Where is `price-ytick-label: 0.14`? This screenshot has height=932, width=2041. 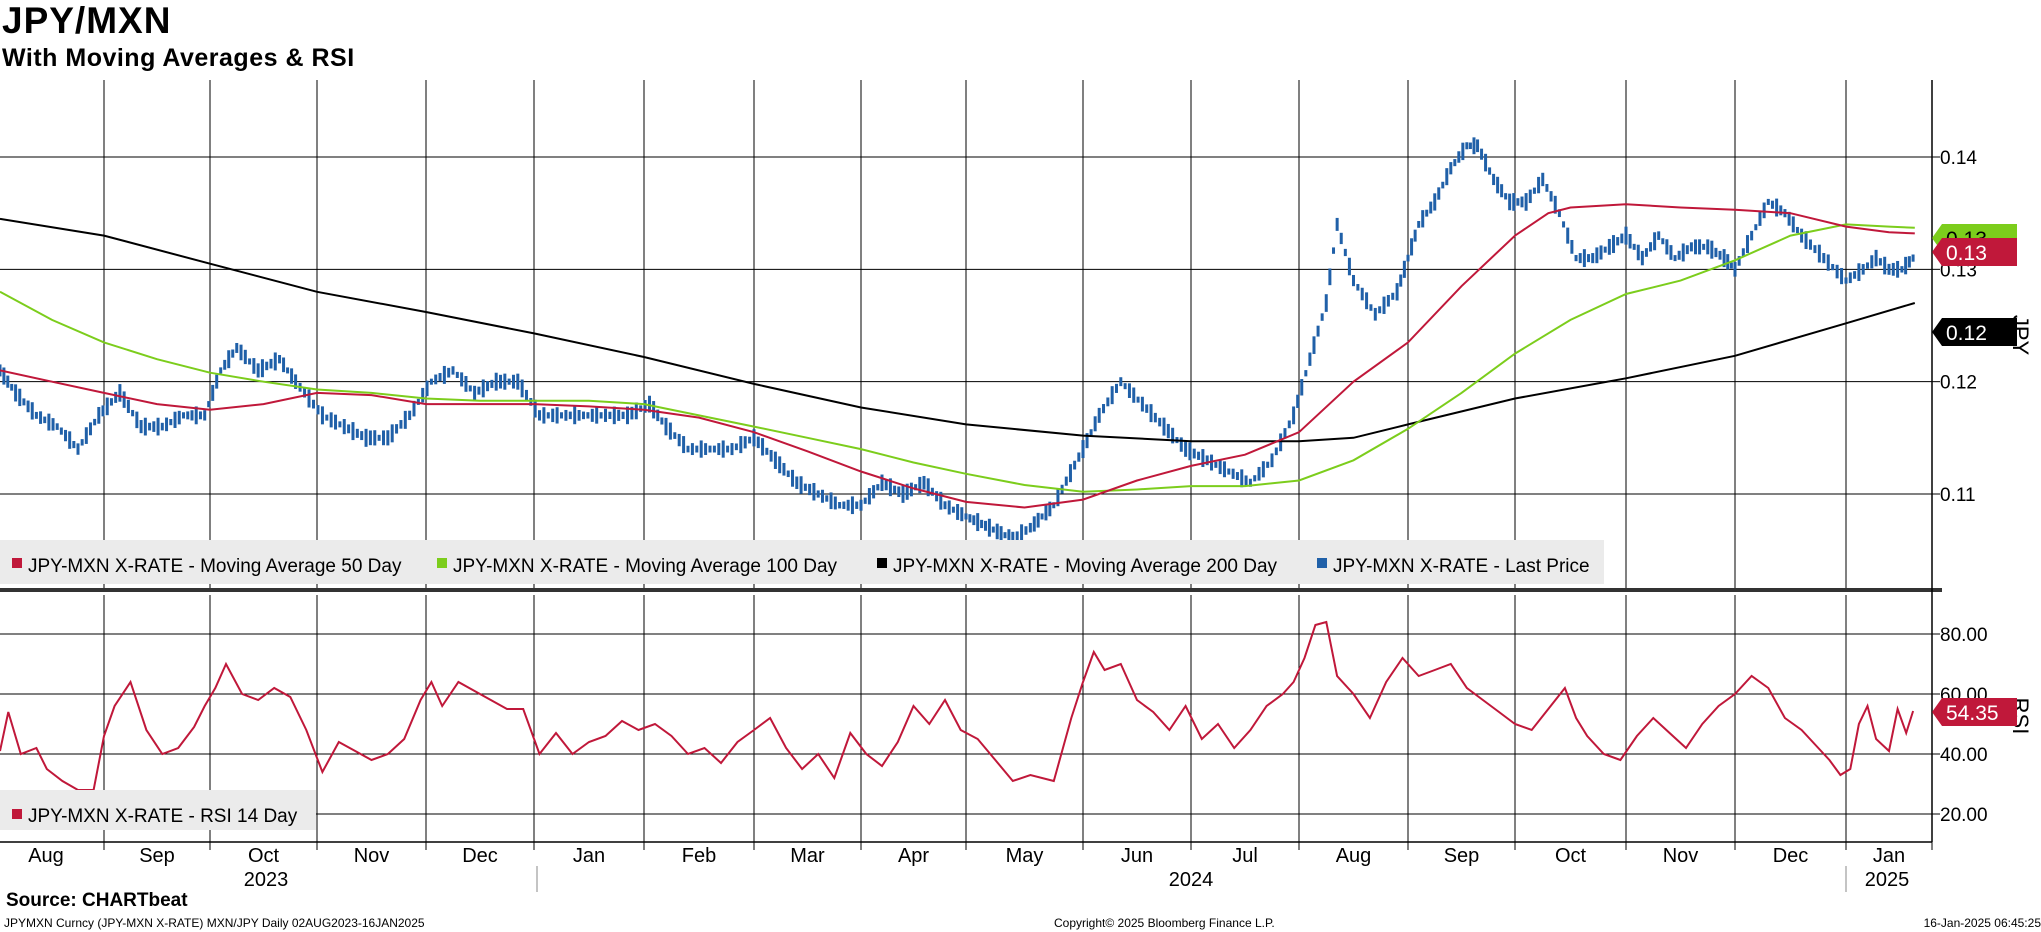 price-ytick-label: 0.14 is located at coordinates (1958, 158).